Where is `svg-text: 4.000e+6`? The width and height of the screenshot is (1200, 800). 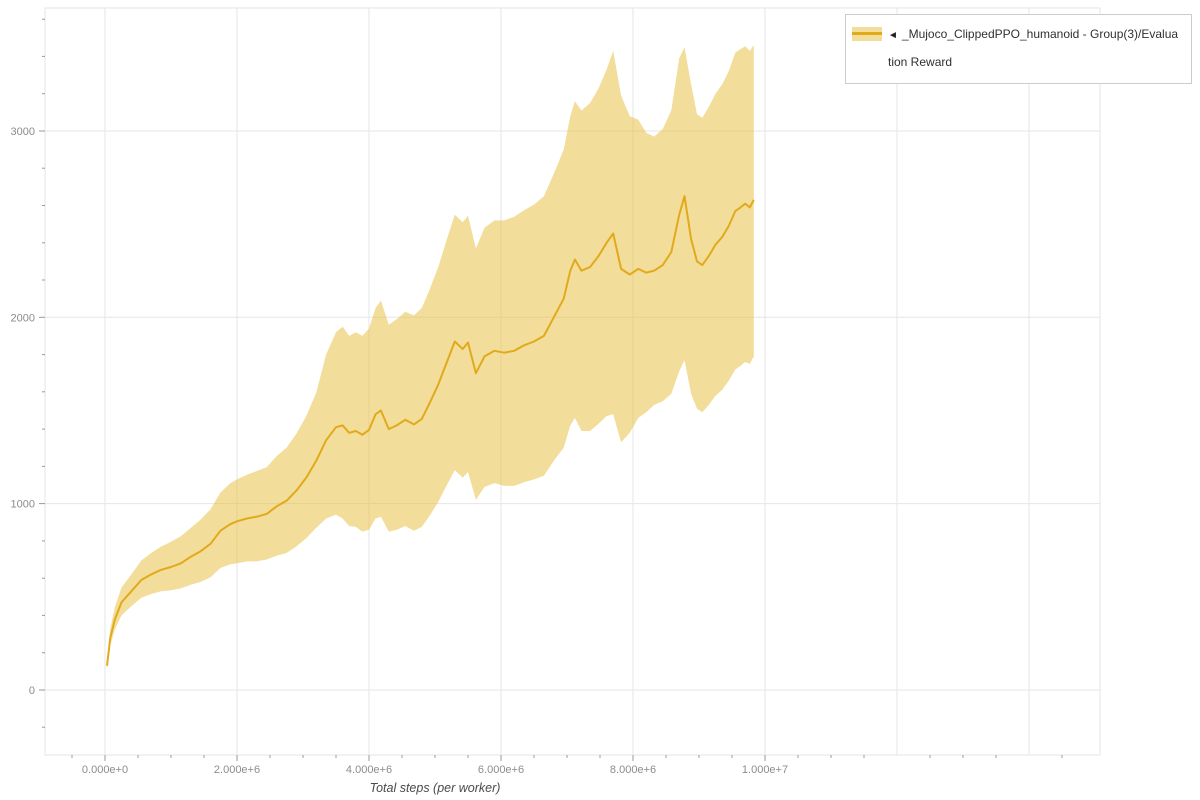
svg-text: 4.000e+6 is located at coordinates (369, 770).